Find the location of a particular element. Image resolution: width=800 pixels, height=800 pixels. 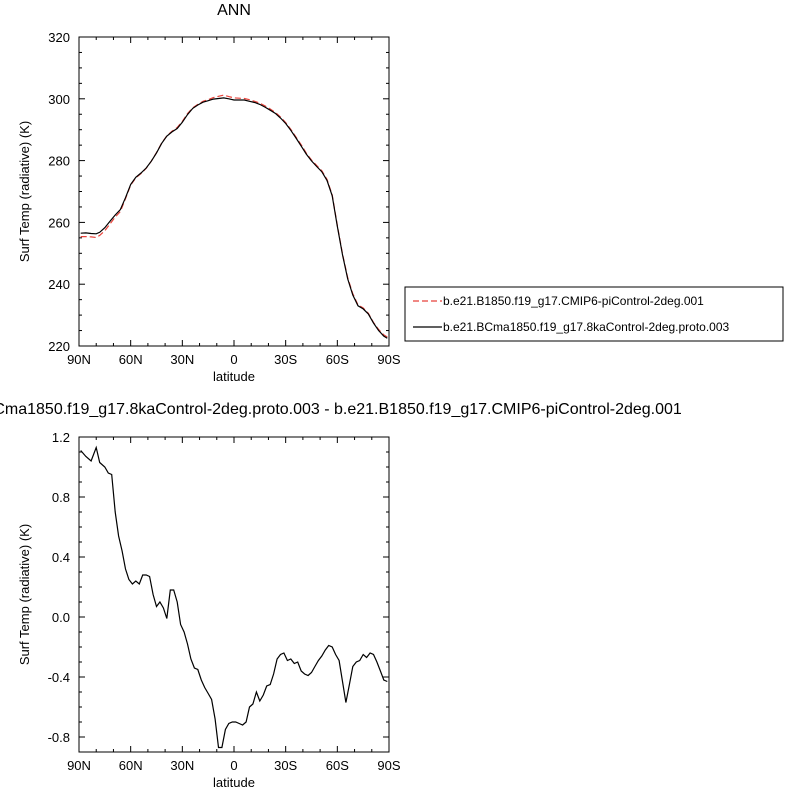

y-tick-label: 220 is located at coordinates (59, 346).